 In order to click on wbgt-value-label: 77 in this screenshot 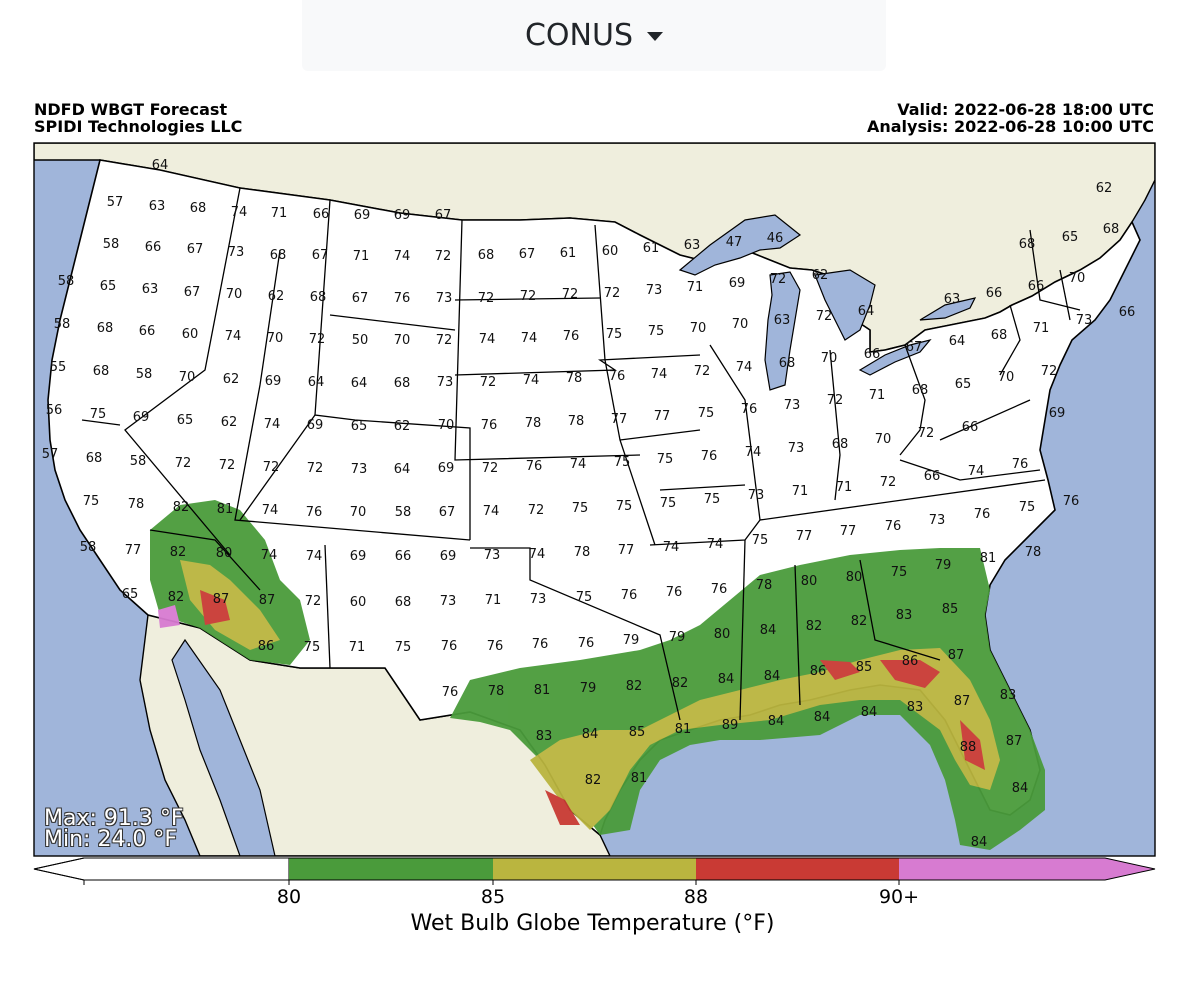, I will do `click(804, 536)`.